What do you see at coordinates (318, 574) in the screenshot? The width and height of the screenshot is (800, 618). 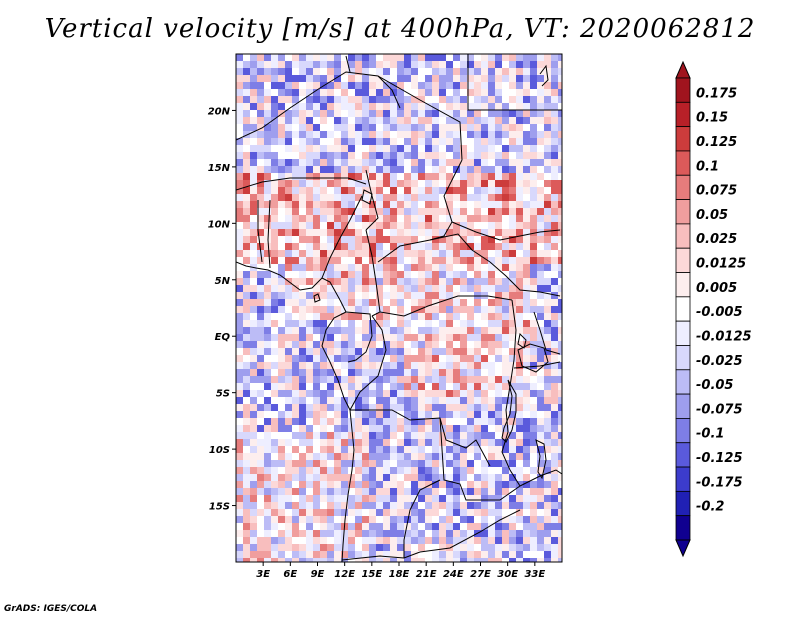 I see `lon-tick-label: 9E` at bounding box center [318, 574].